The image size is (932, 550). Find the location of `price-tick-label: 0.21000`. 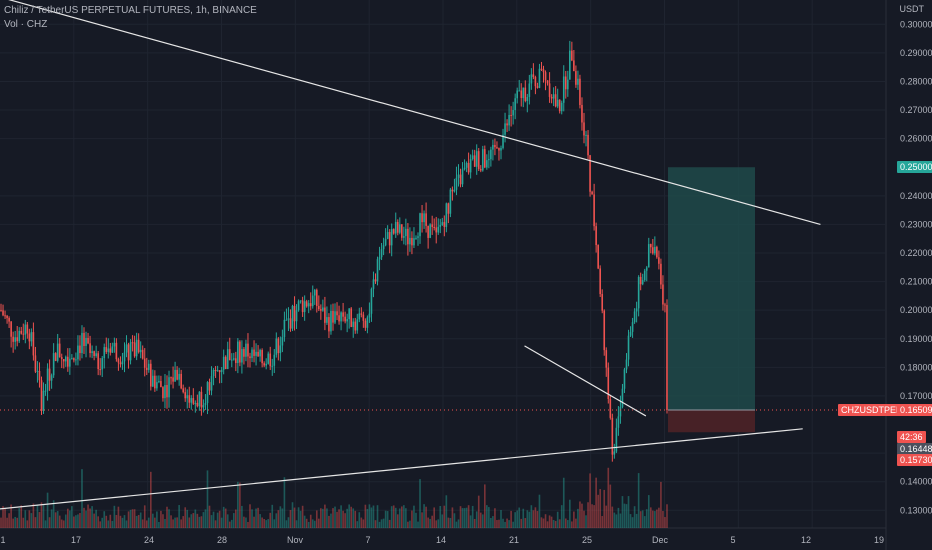

price-tick-label: 0.21000 is located at coordinates (916, 282).